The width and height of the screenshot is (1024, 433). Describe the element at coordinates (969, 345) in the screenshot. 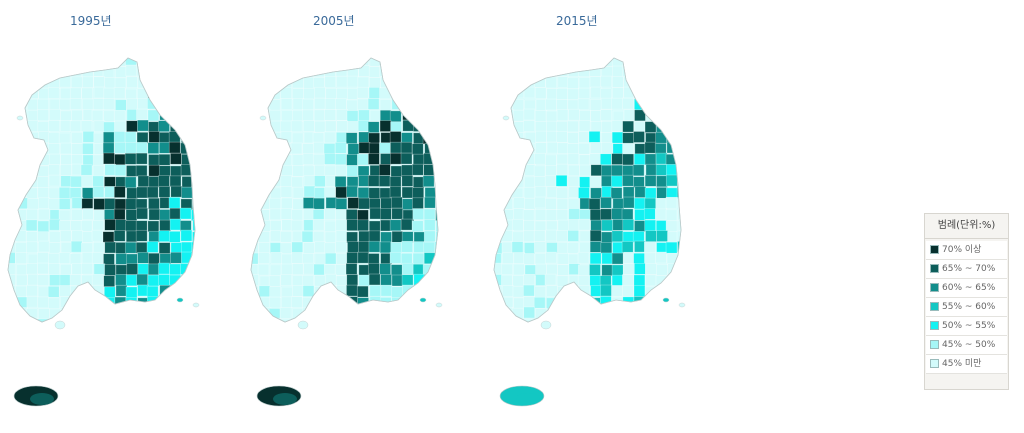

I see `legend-label-45-50: 45% ~ 50%` at that location.